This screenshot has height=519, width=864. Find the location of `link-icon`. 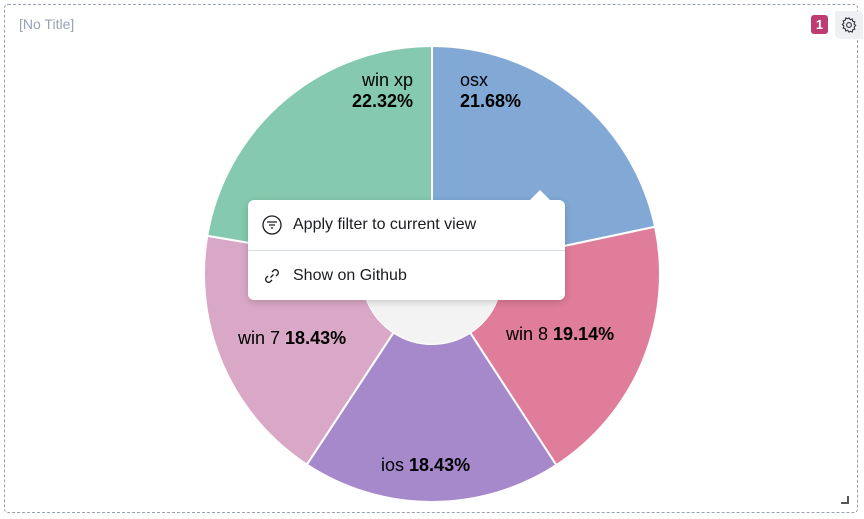

link-icon is located at coordinates (272, 276).